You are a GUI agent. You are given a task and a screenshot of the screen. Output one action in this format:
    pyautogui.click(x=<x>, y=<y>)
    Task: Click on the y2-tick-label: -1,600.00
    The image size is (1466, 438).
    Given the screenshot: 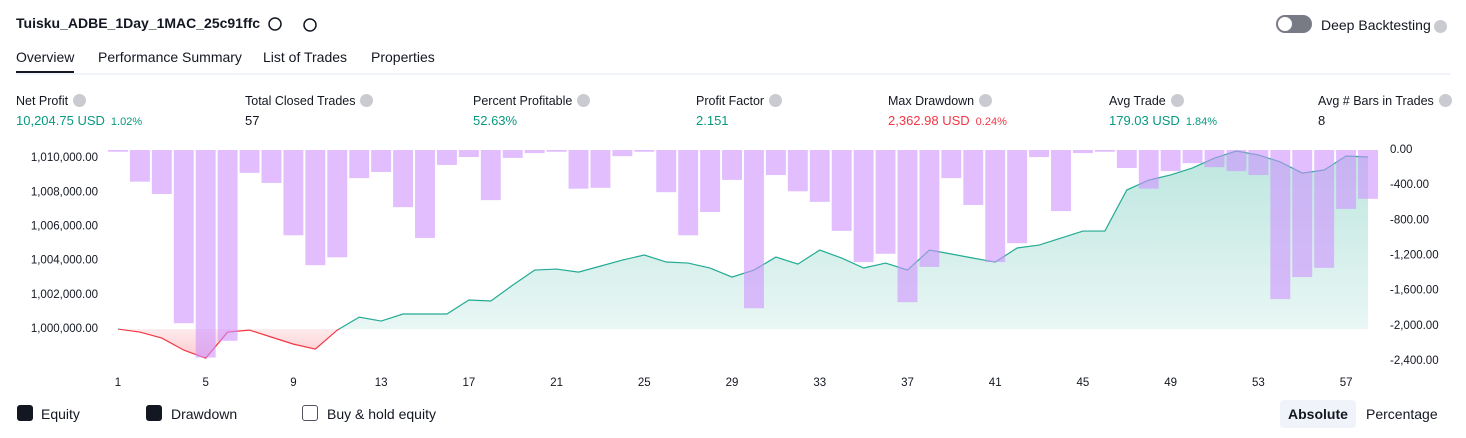 What is the action you would take?
    pyautogui.click(x=1414, y=291)
    